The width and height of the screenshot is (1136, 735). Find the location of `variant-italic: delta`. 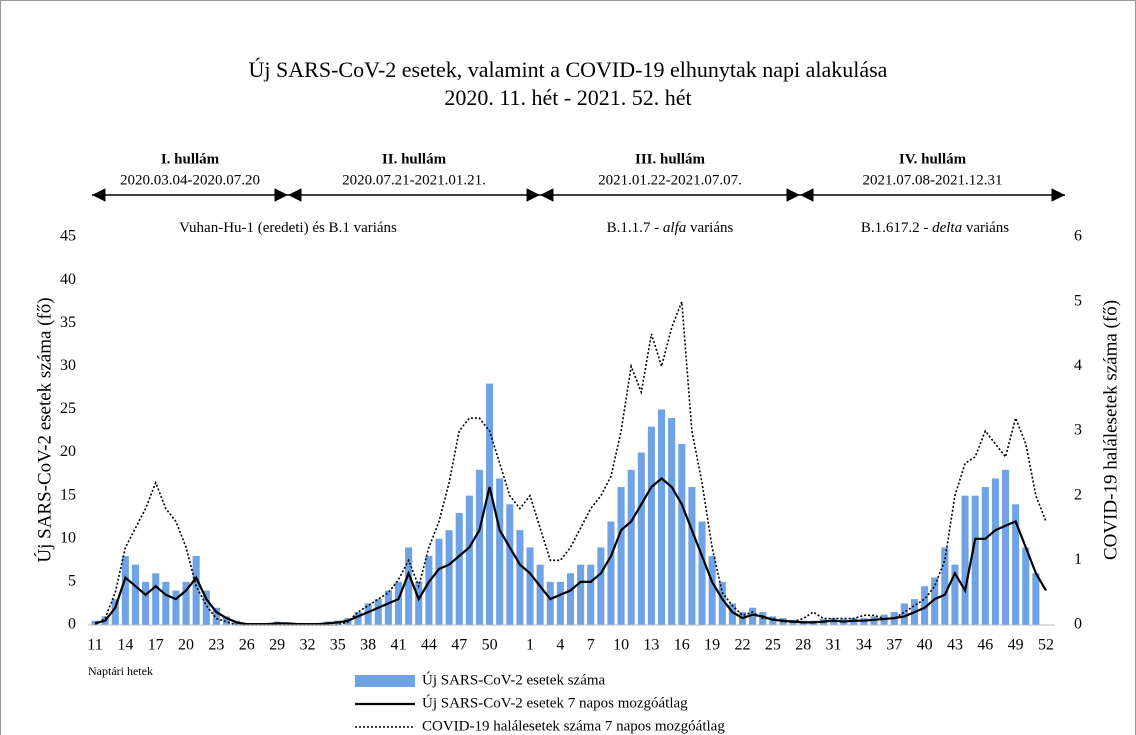

variant-italic: delta is located at coordinates (947, 228).